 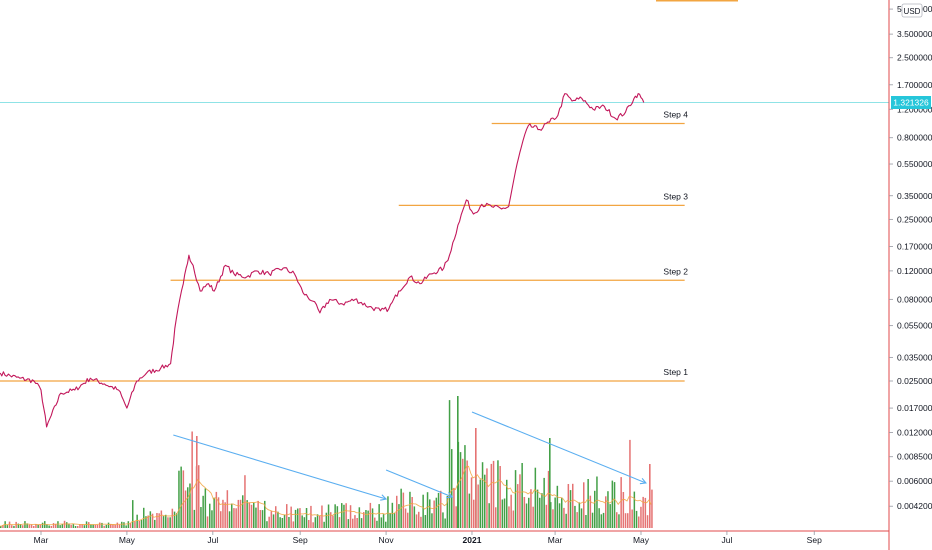 I want to click on y-tick-label: 0.035000, so click(x=914, y=357).